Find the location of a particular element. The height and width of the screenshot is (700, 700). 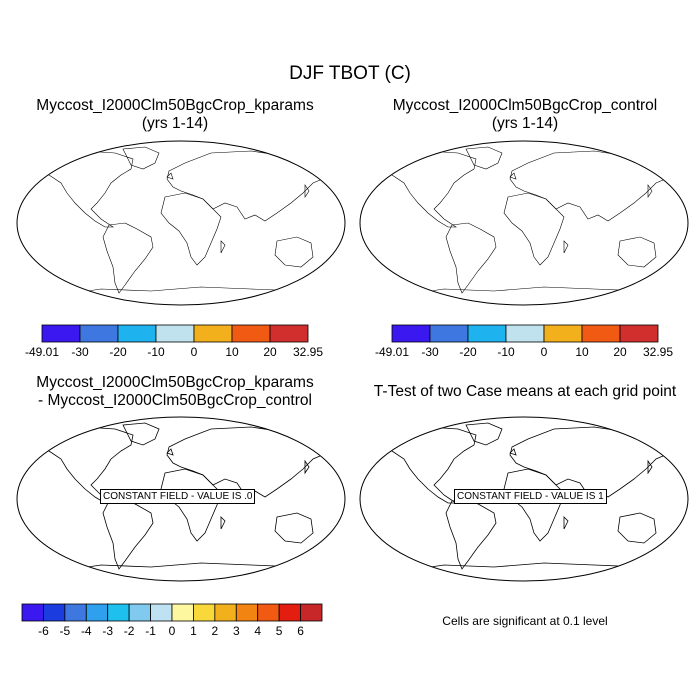

panel3-title-line1: Myccost_I2000Clm50BgcCrop_kparams is located at coordinates (175, 382).